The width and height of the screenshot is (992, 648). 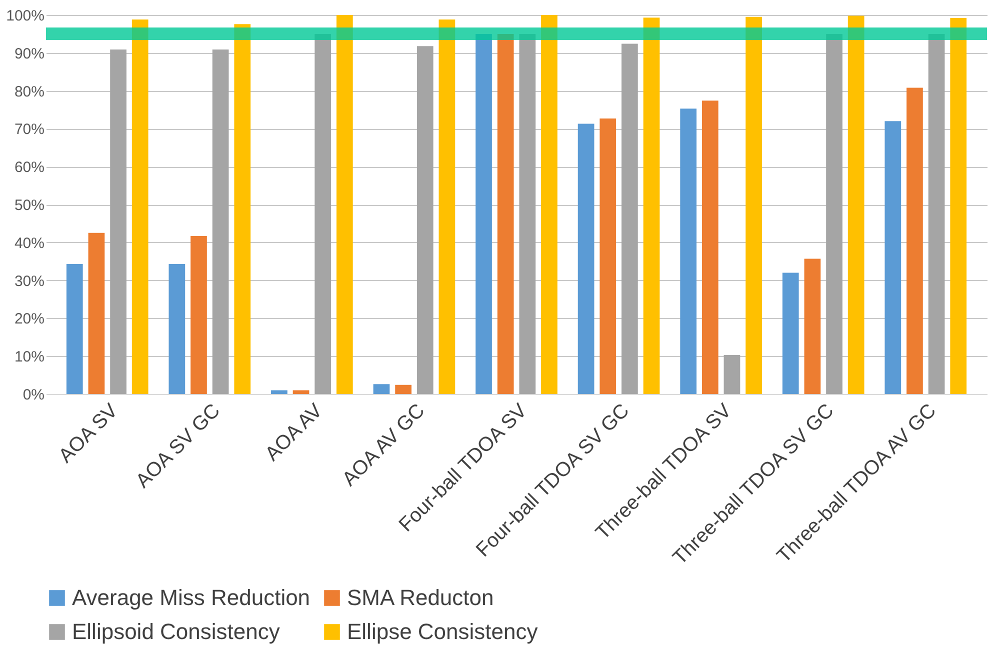 I want to click on y-tick-label: 0%, so click(x=33, y=395).